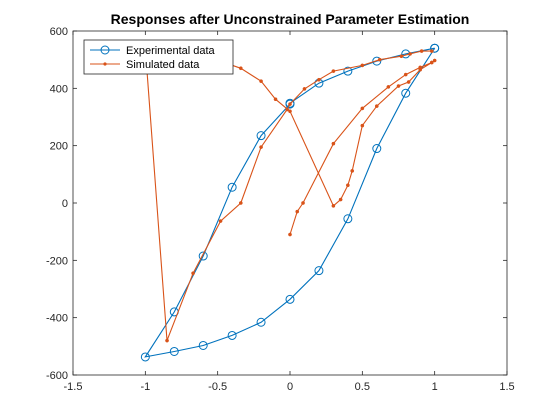  I want to click on legend: Experimental data Simulated data, so click(158, 57).